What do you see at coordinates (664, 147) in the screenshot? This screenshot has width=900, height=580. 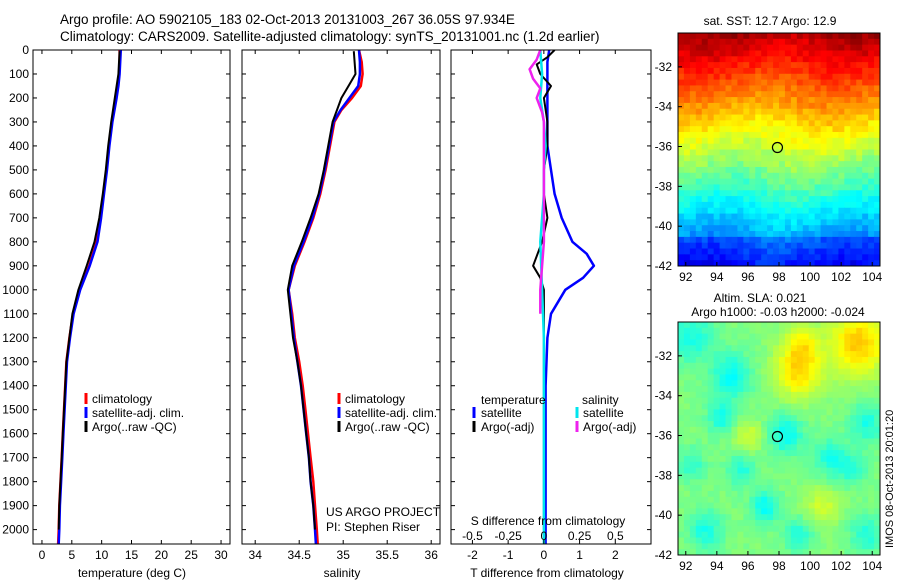 I see `y-tick-label: -36` at bounding box center [664, 147].